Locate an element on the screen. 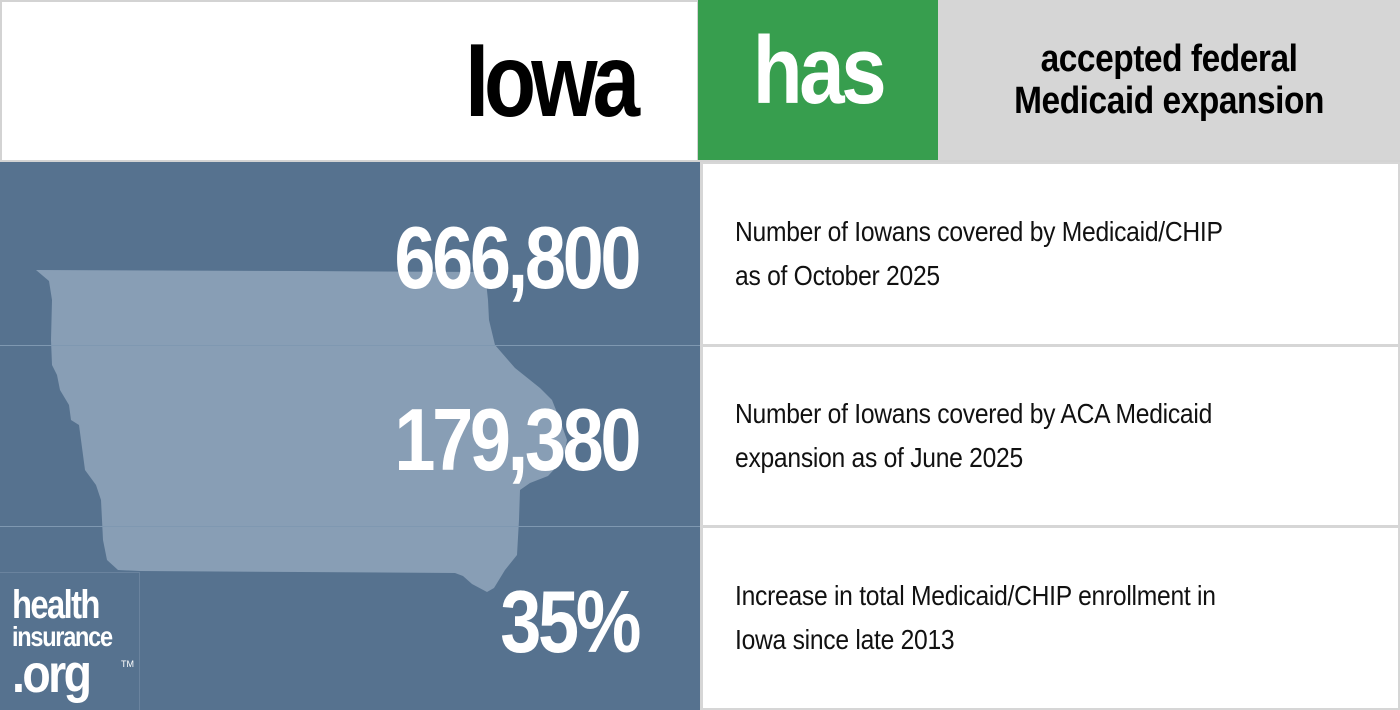  description-line-2: Iowa since late 2013 is located at coordinates (845, 639).